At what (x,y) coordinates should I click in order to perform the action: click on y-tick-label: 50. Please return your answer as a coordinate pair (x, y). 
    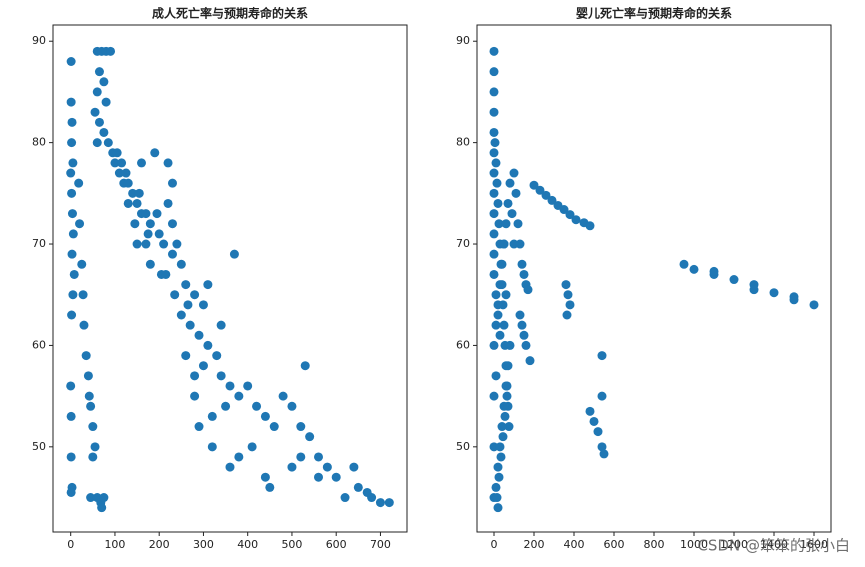
    Looking at the image, I should click on (463, 446).